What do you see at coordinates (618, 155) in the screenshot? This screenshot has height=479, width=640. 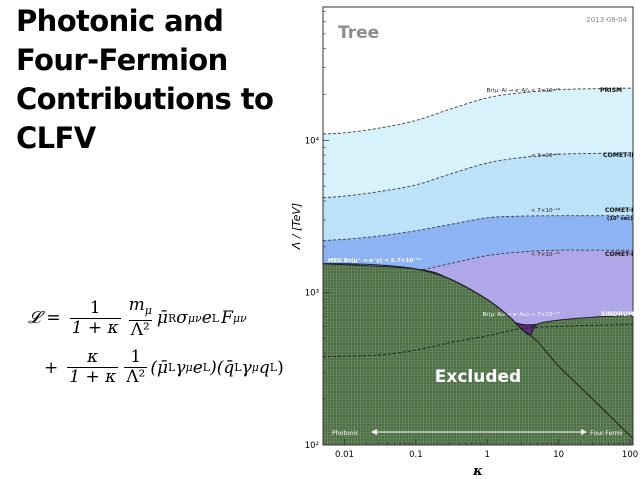 I see `band-name-1: COMET-II` at bounding box center [618, 155].